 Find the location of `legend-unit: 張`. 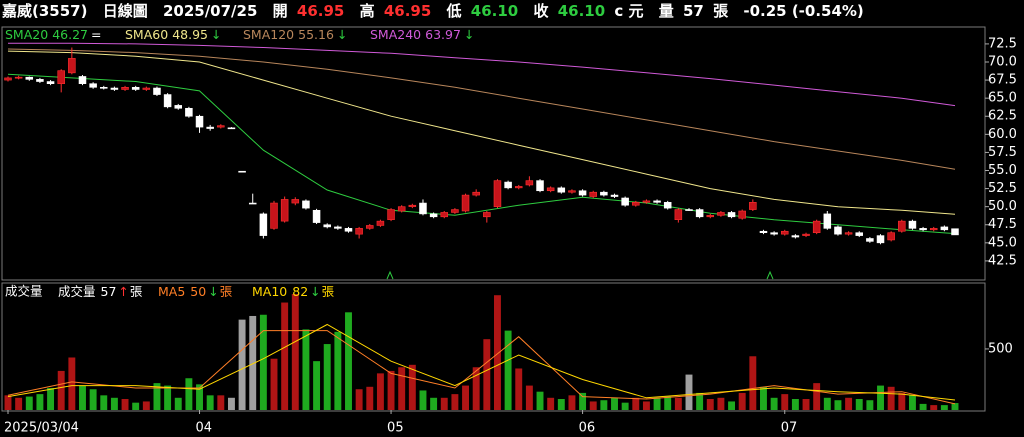

legend-unit: 張 is located at coordinates (328, 291).